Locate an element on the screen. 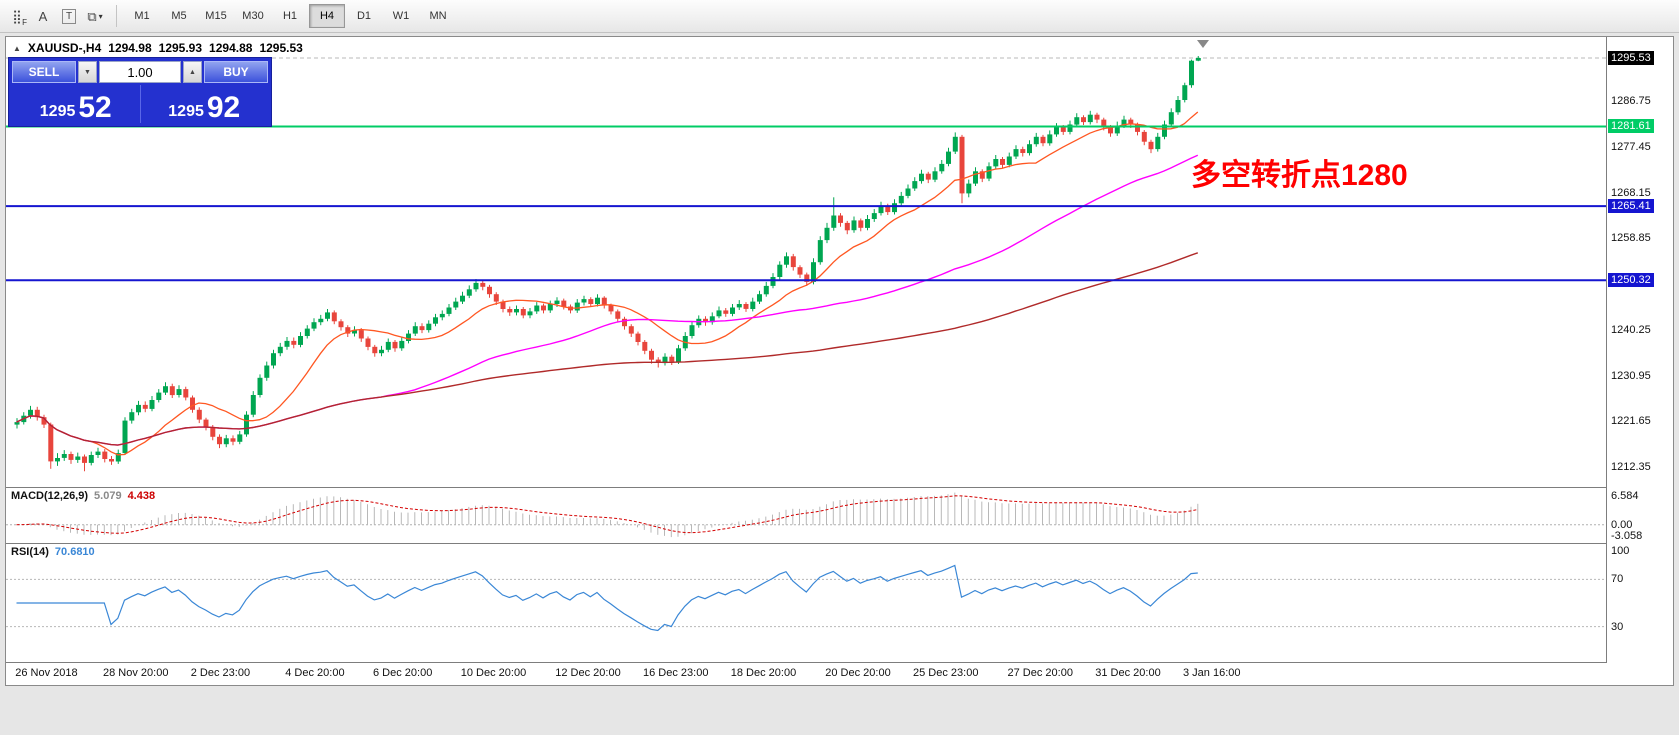 The width and height of the screenshot is (1679, 735). time-axis-label: 3 Jan 16:00 is located at coordinates (1212, 673).